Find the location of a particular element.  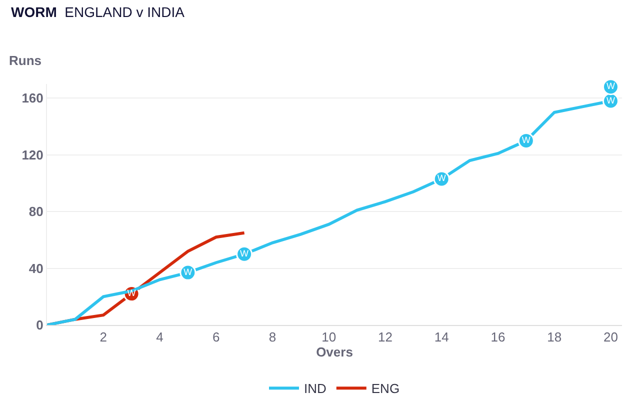

x-tick-label: 20 is located at coordinates (610, 337).